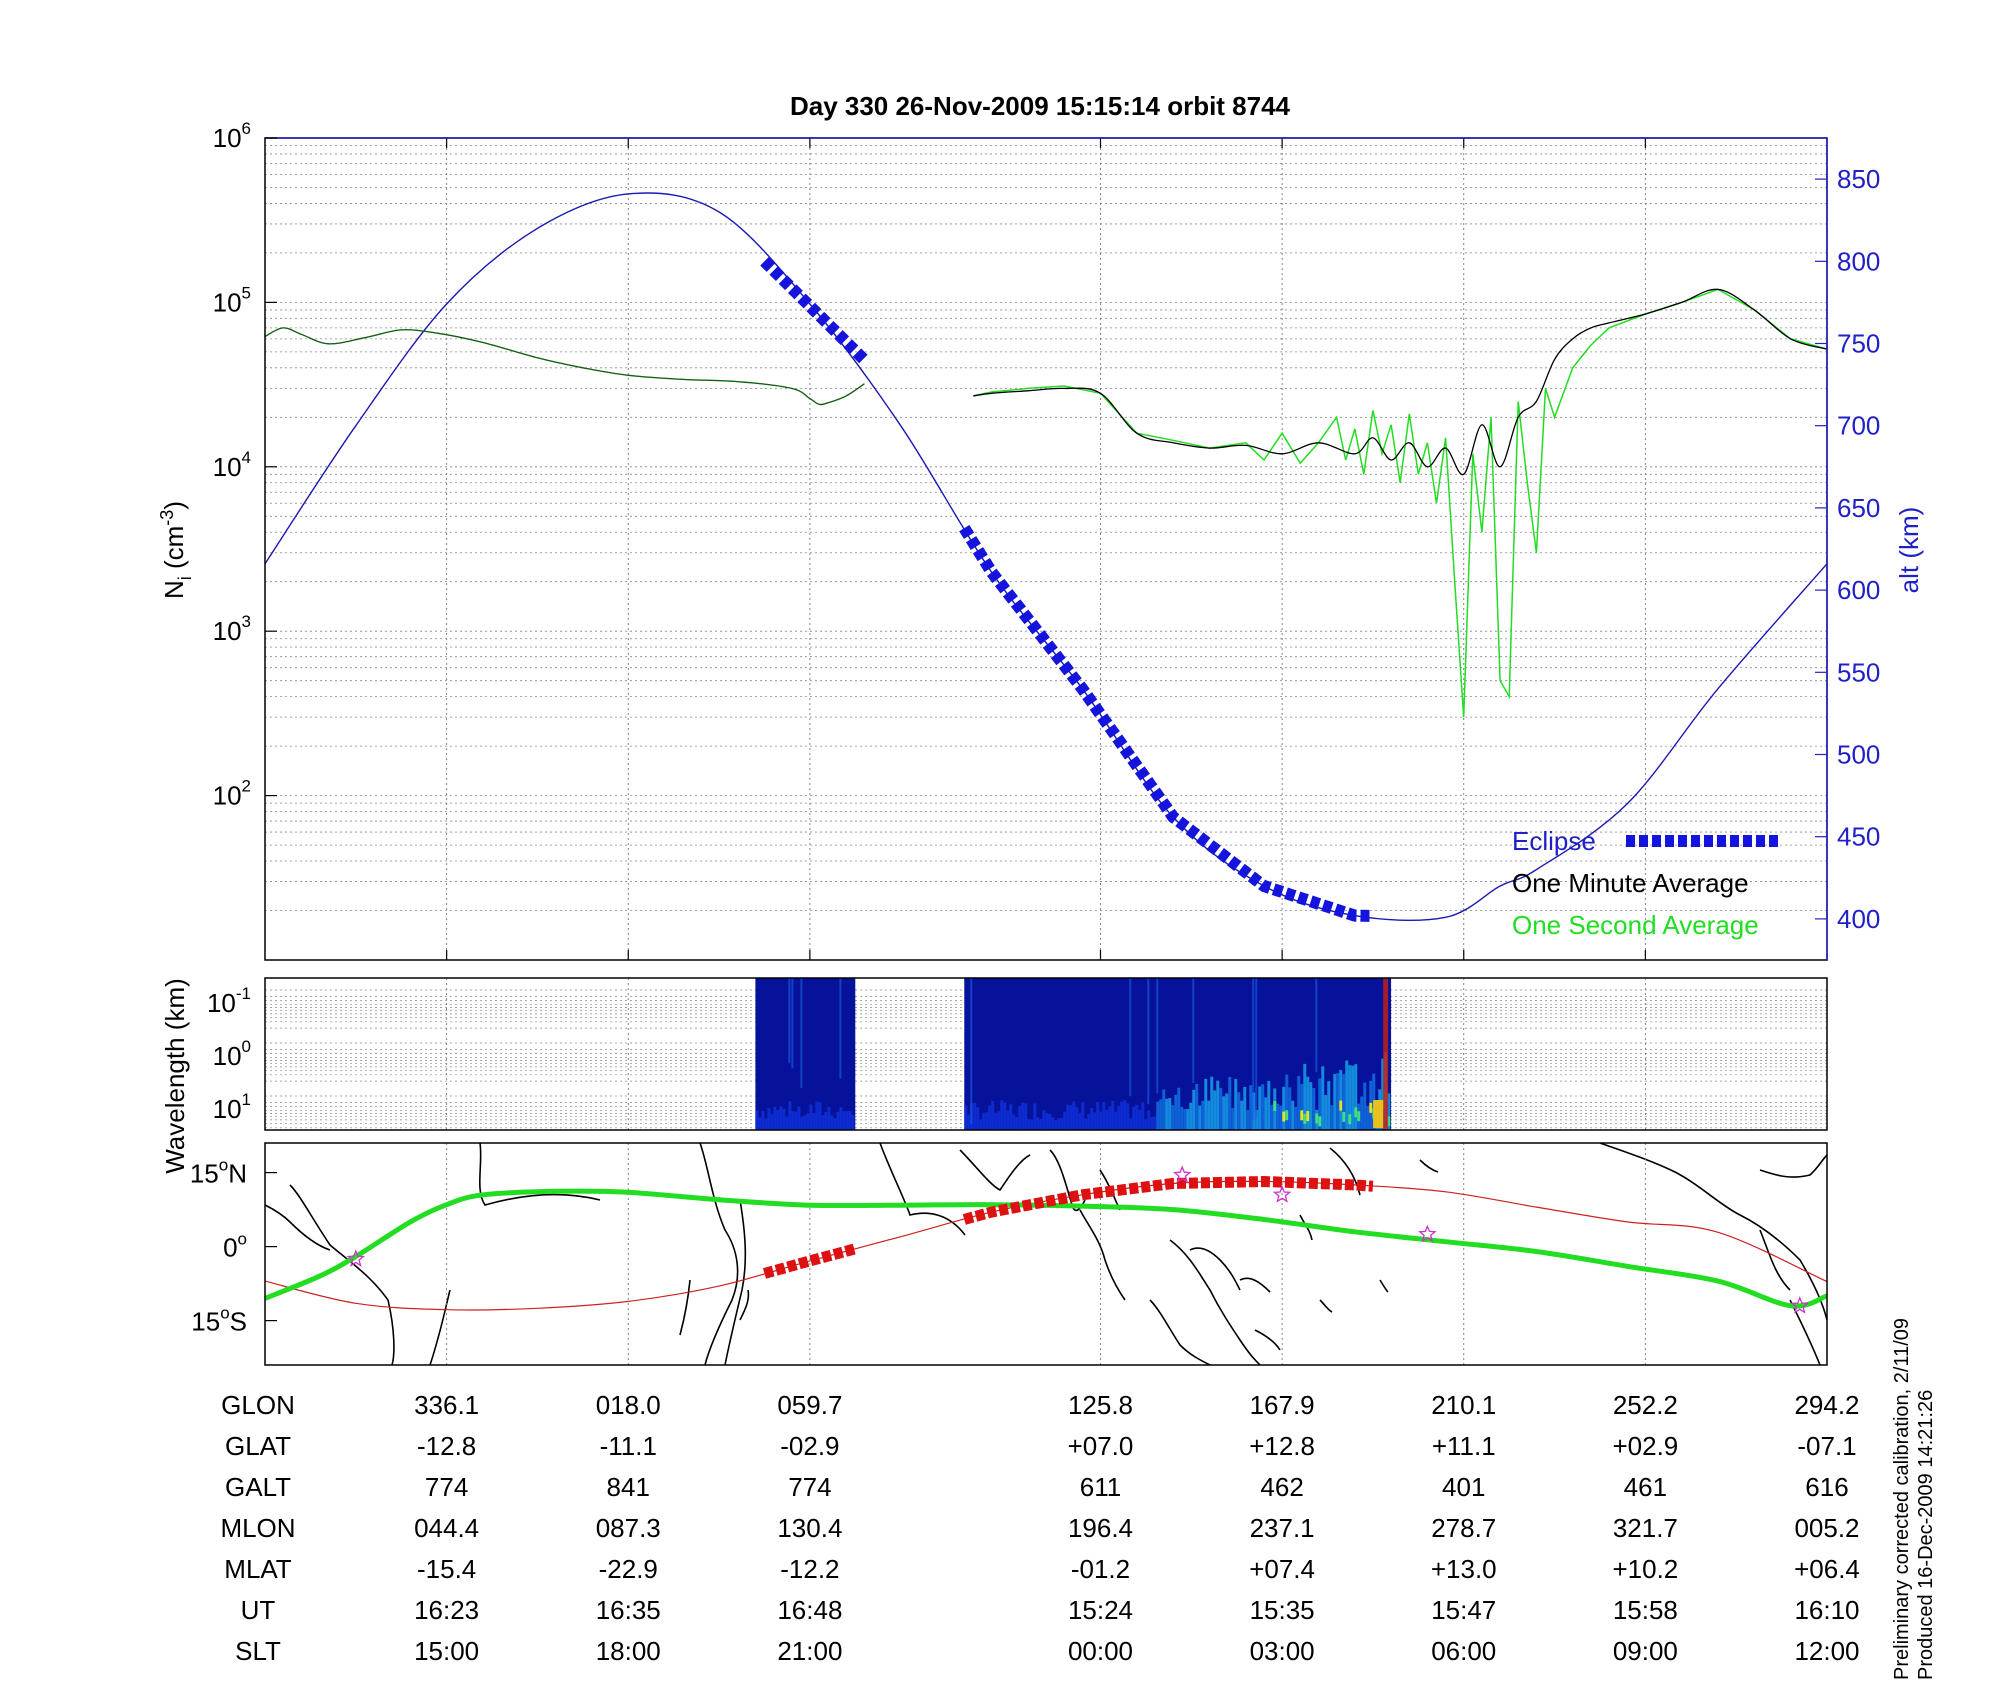 The height and width of the screenshot is (1700, 2000). What do you see at coordinates (232, 465) in the screenshot?
I see `density-tick-label: 10⁴` at bounding box center [232, 465].